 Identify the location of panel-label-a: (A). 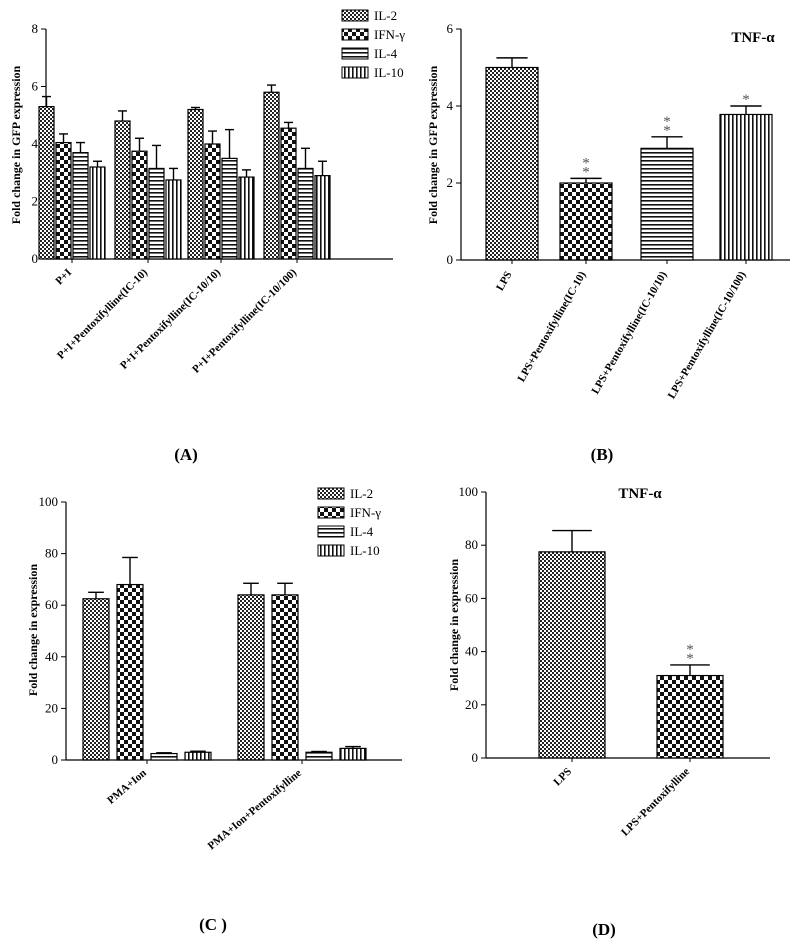
(186, 454).